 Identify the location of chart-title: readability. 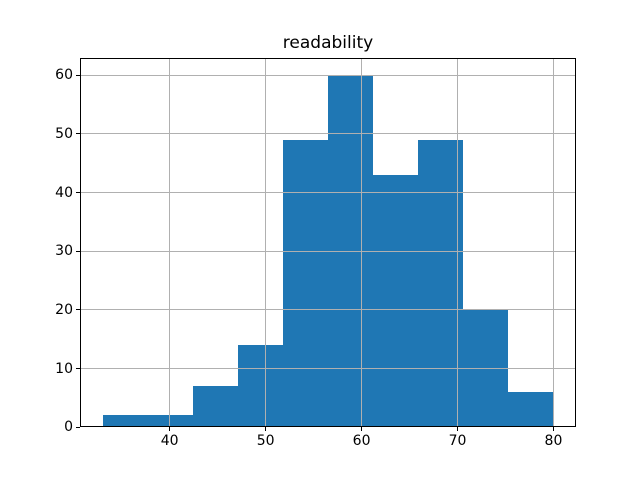
(328, 43).